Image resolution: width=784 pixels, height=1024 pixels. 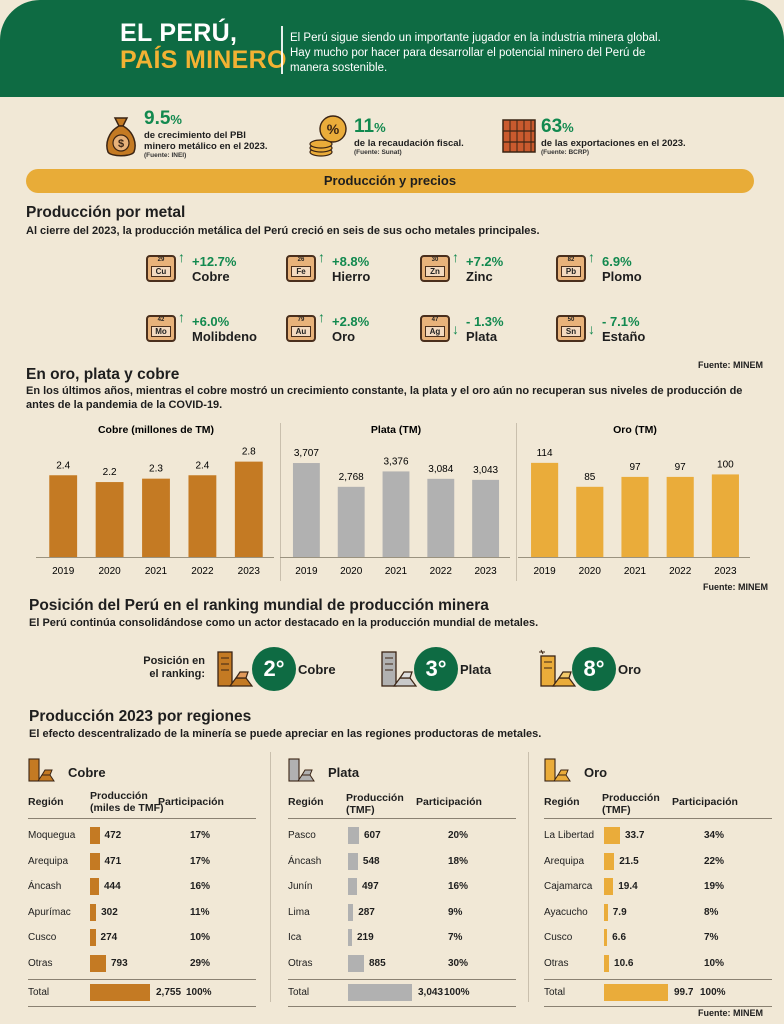 What do you see at coordinates (714, 861) in the screenshot?
I see `share-value: 22%` at bounding box center [714, 861].